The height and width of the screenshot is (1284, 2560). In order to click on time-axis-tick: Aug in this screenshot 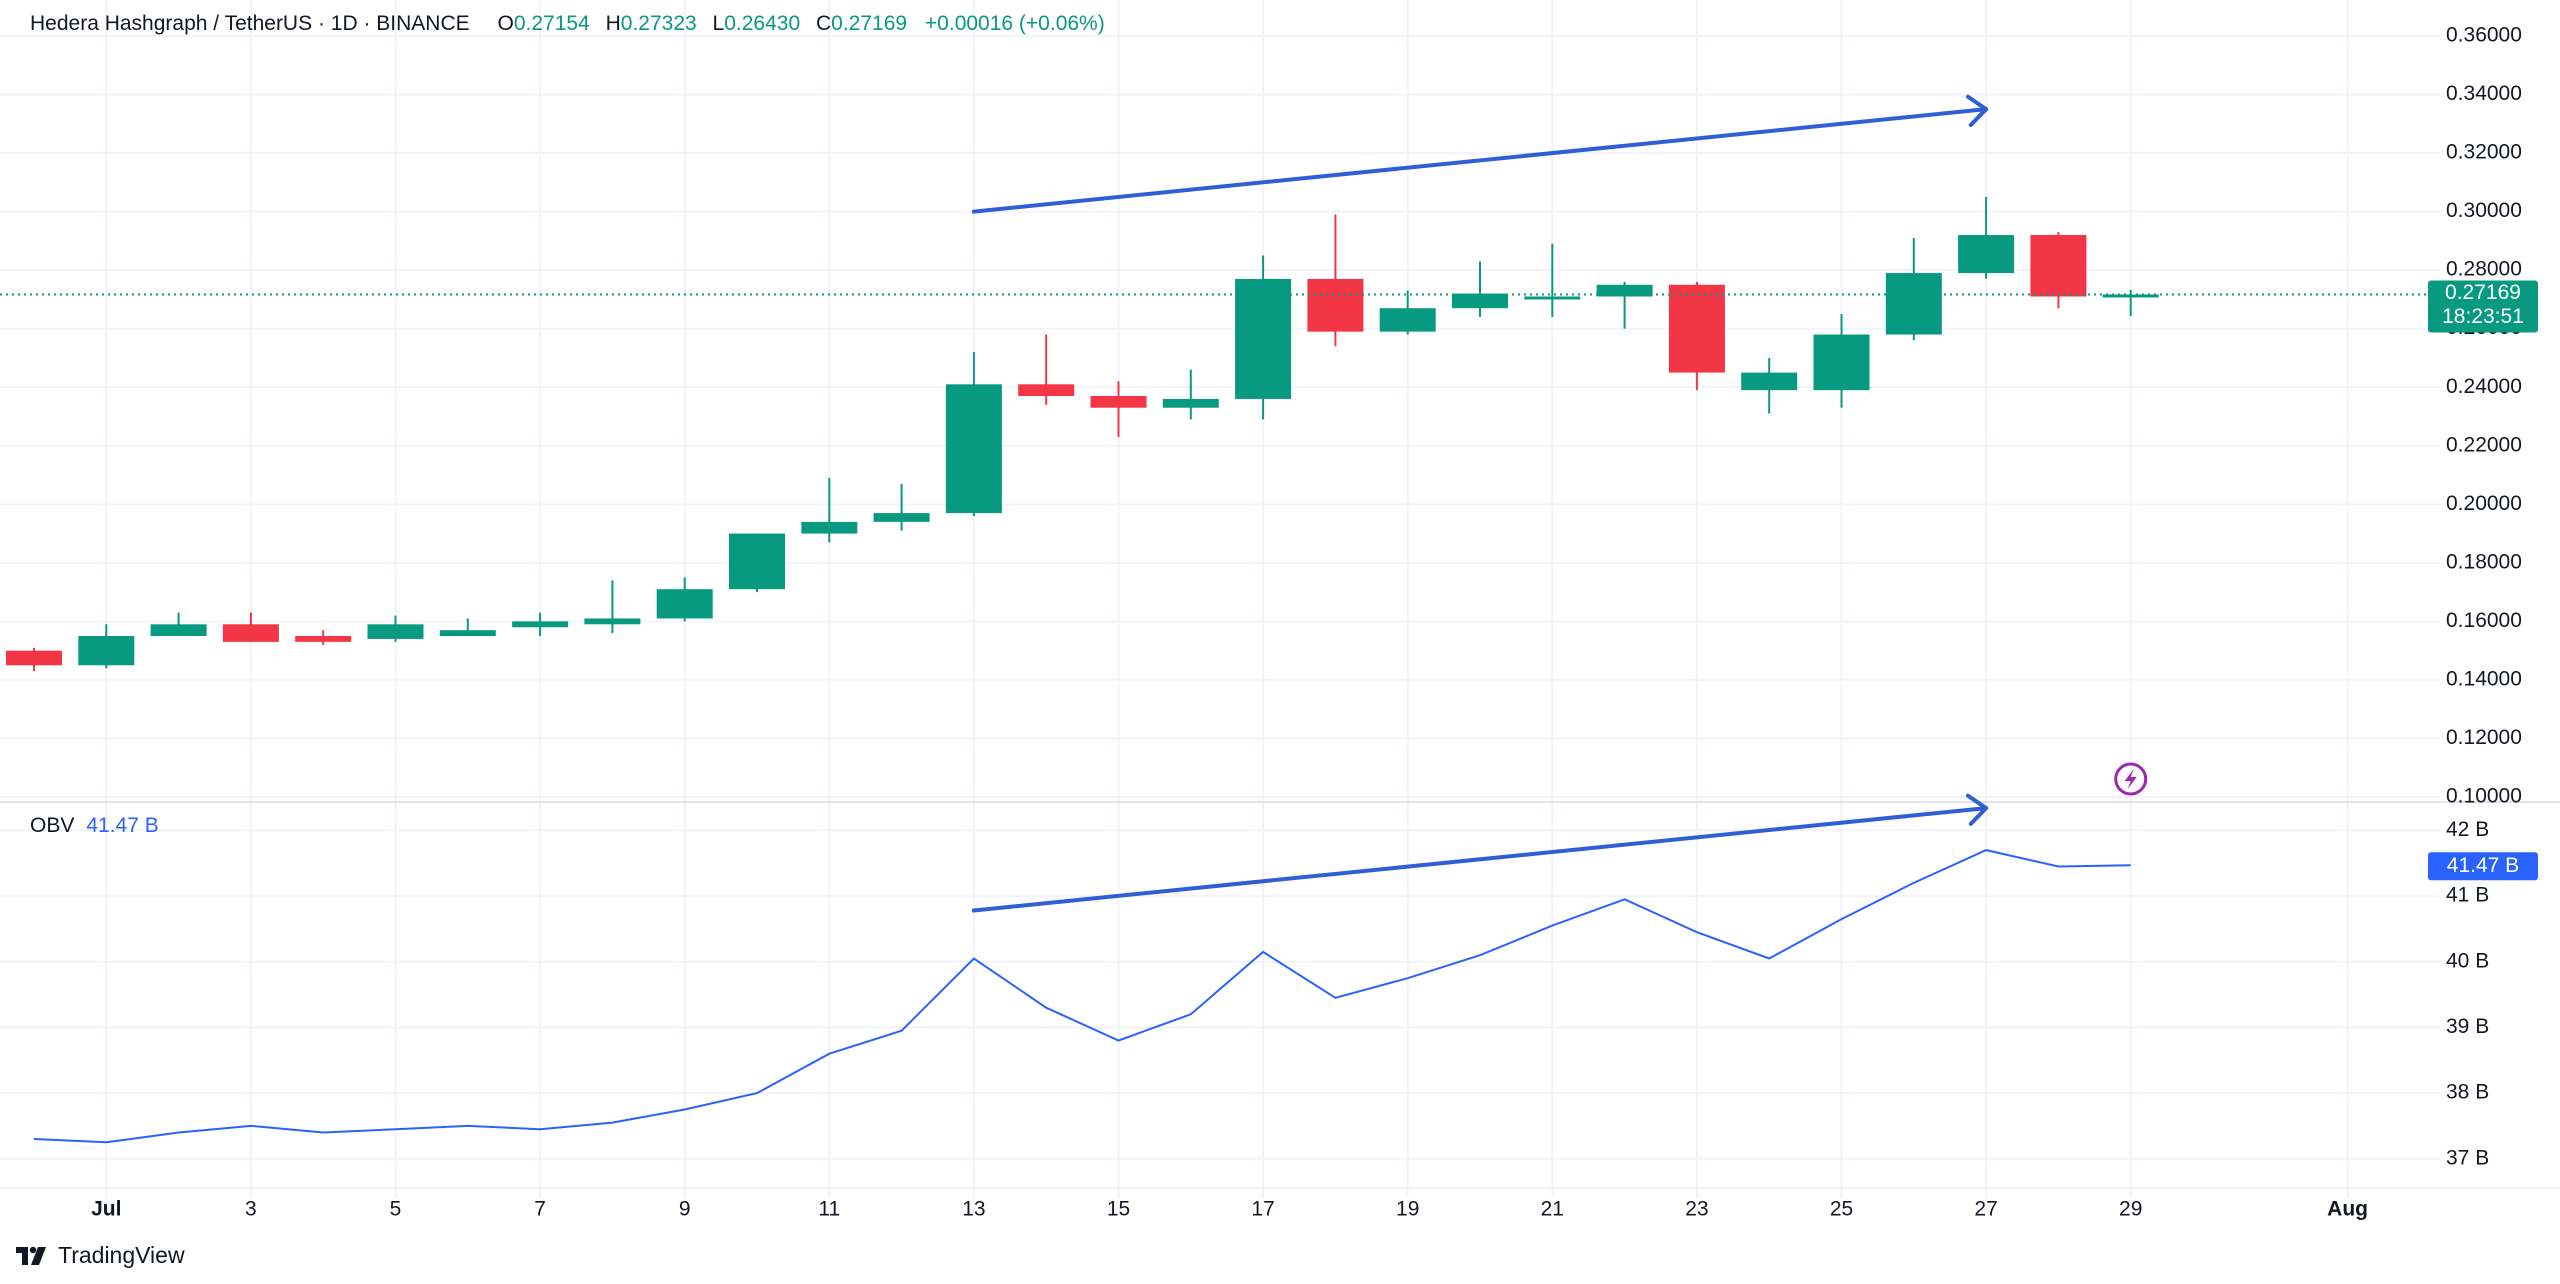, I will do `click(2347, 1209)`.